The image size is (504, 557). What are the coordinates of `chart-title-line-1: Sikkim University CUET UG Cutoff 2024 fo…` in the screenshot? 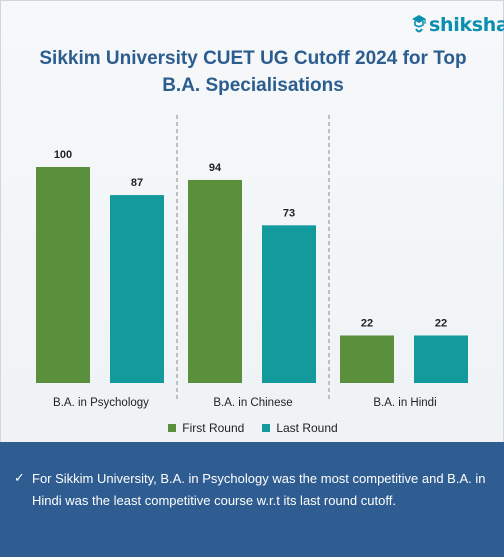 It's located at (253, 58).